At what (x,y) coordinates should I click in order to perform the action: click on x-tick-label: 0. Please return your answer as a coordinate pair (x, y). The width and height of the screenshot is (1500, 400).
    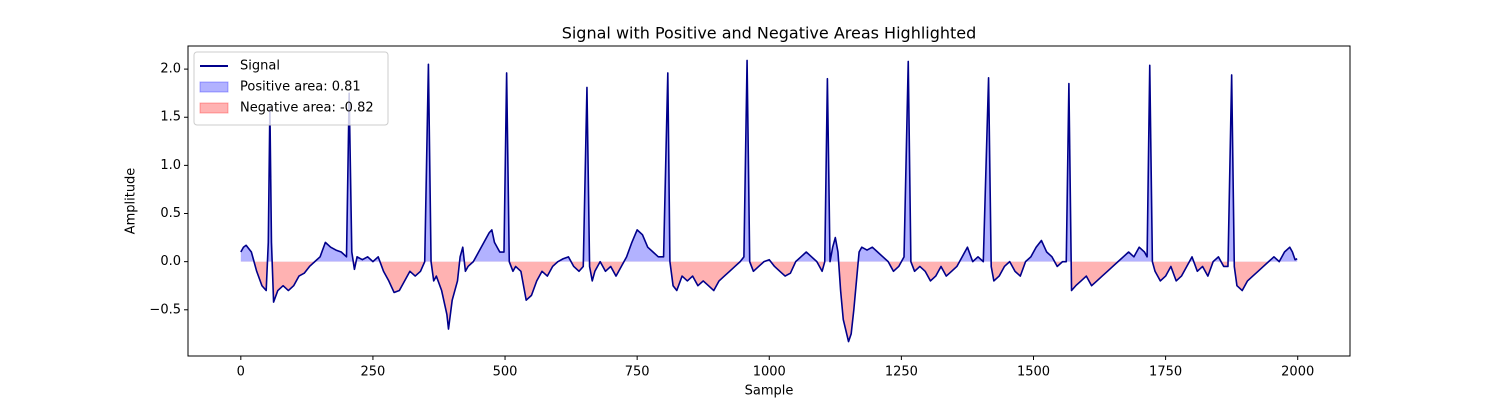
    Looking at the image, I should click on (241, 372).